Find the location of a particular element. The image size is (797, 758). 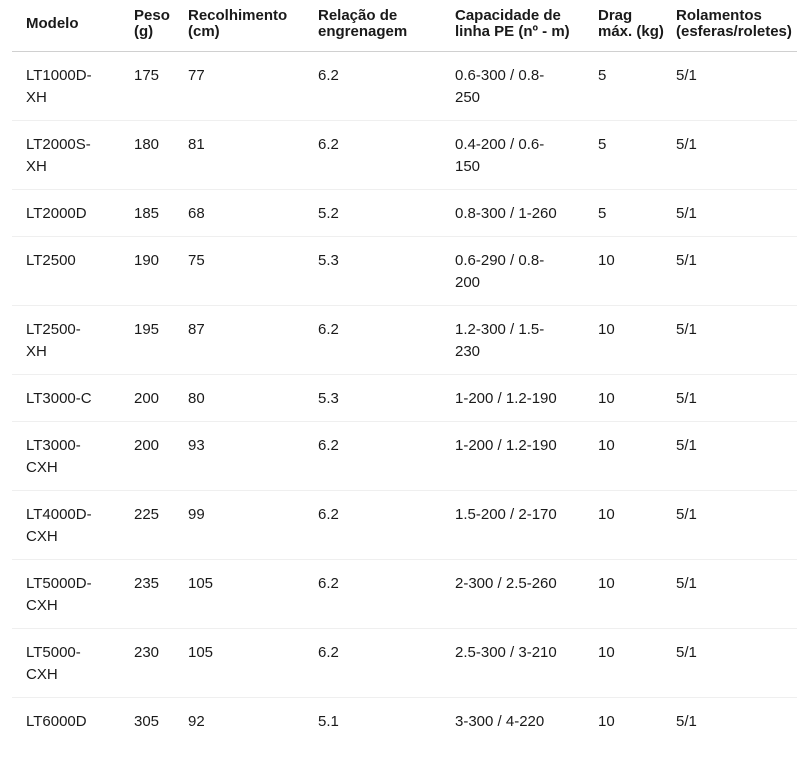

cell-capacidade: 0.8-300 / 1-260 is located at coordinates (526, 213).